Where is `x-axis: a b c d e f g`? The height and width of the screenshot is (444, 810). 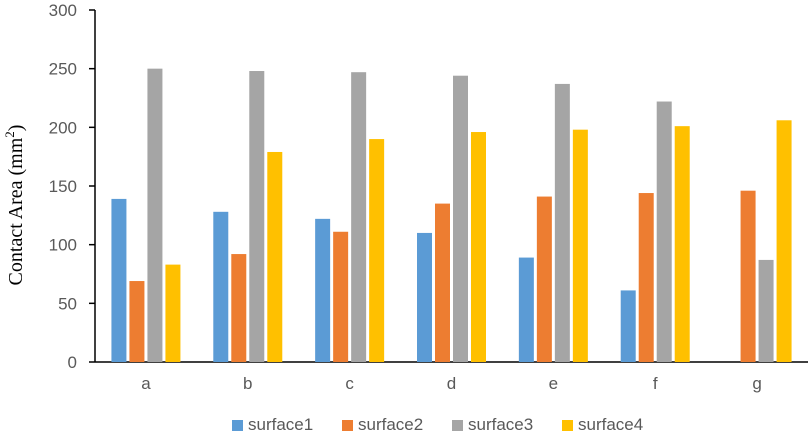
x-axis: a b c d e f g is located at coordinates (451, 377).